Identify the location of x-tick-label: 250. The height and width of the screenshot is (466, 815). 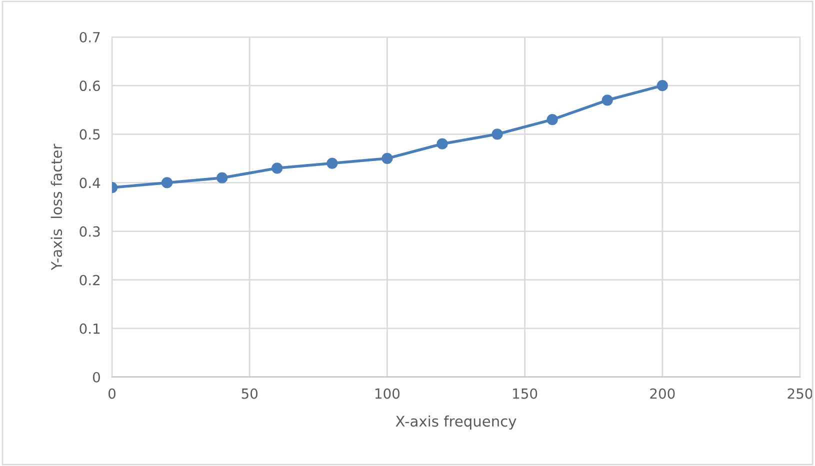
(800, 393).